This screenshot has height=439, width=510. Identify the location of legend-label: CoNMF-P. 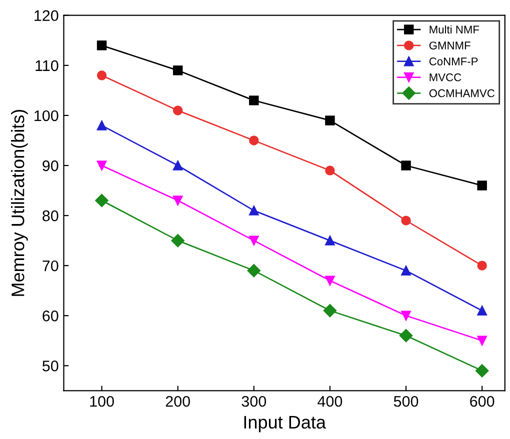
(453, 61).